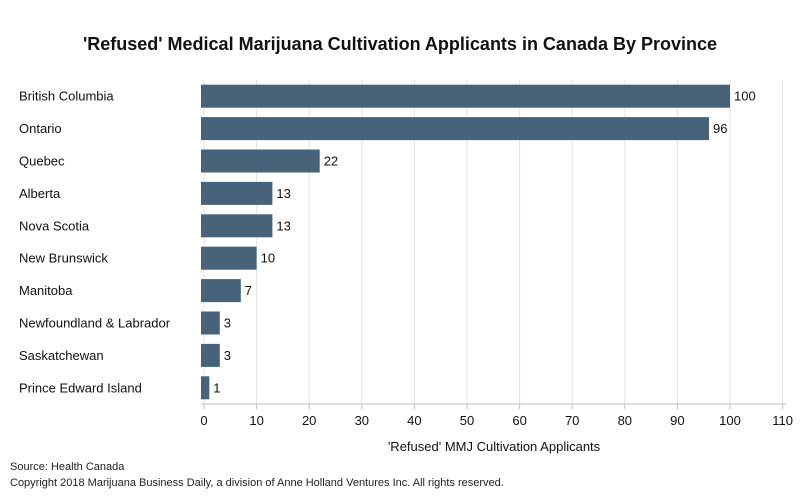 The width and height of the screenshot is (800, 500). I want to click on data-label: 100, so click(745, 96).